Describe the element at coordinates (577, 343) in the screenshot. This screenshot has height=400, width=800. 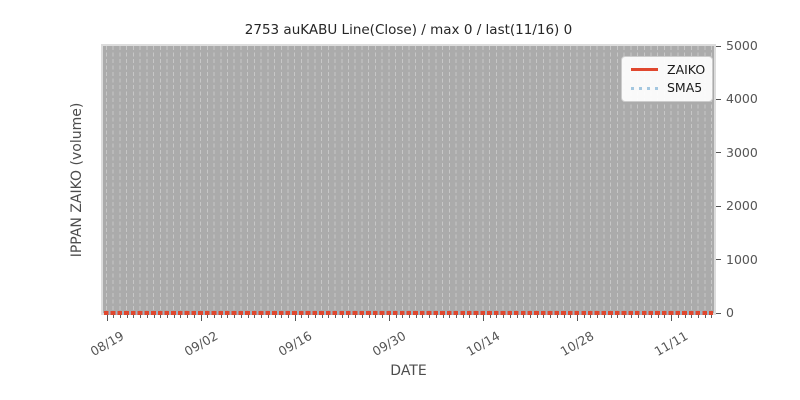
I see `x-axis-tick-label: 10/28` at that location.